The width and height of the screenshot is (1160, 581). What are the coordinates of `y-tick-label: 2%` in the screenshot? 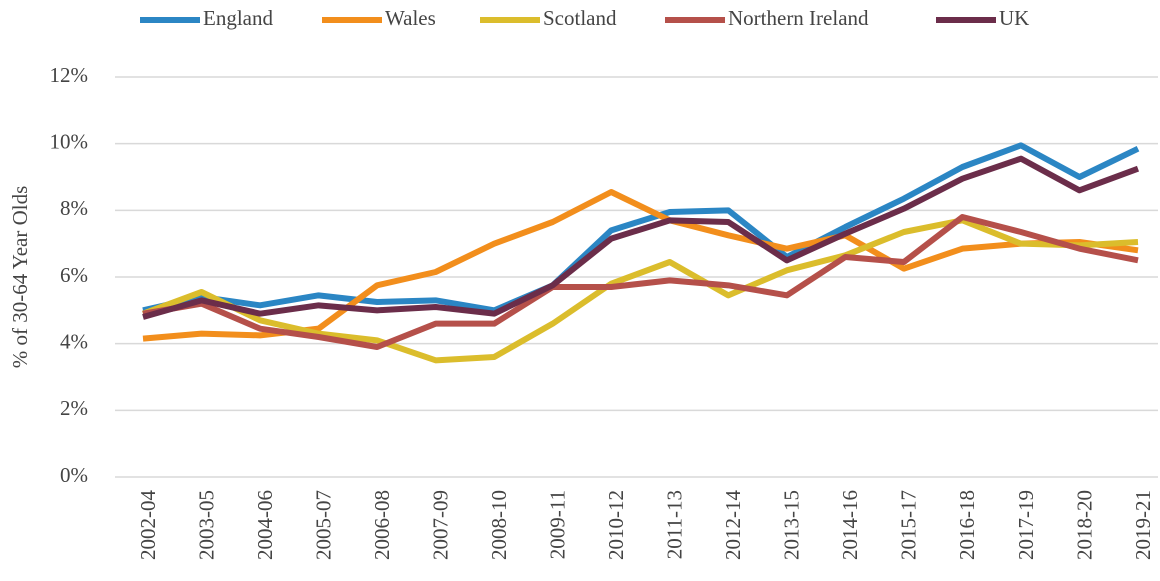 It's located at (74, 408).